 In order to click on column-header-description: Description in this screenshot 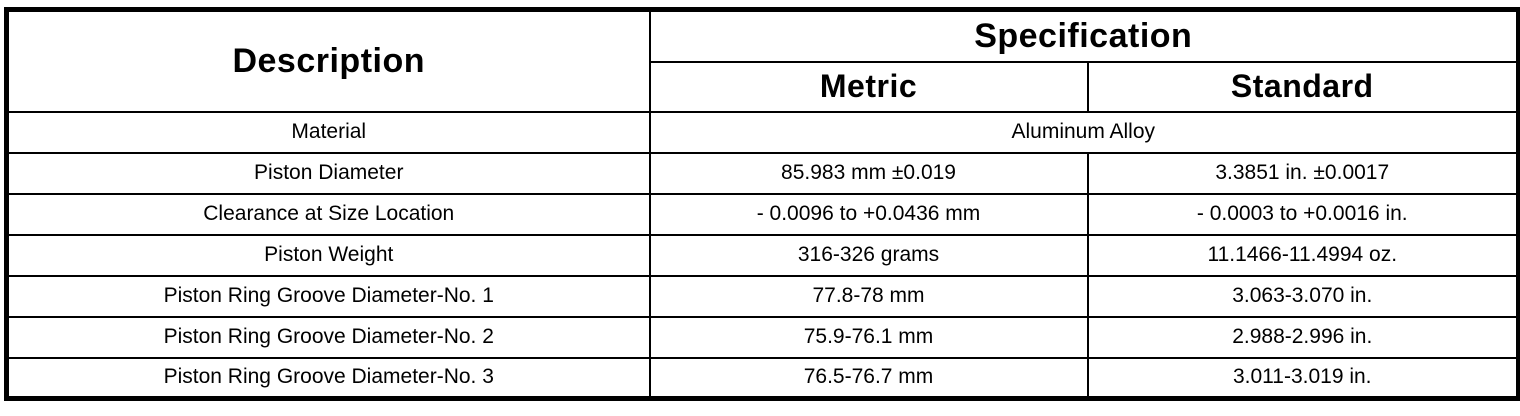, I will do `click(328, 60)`.